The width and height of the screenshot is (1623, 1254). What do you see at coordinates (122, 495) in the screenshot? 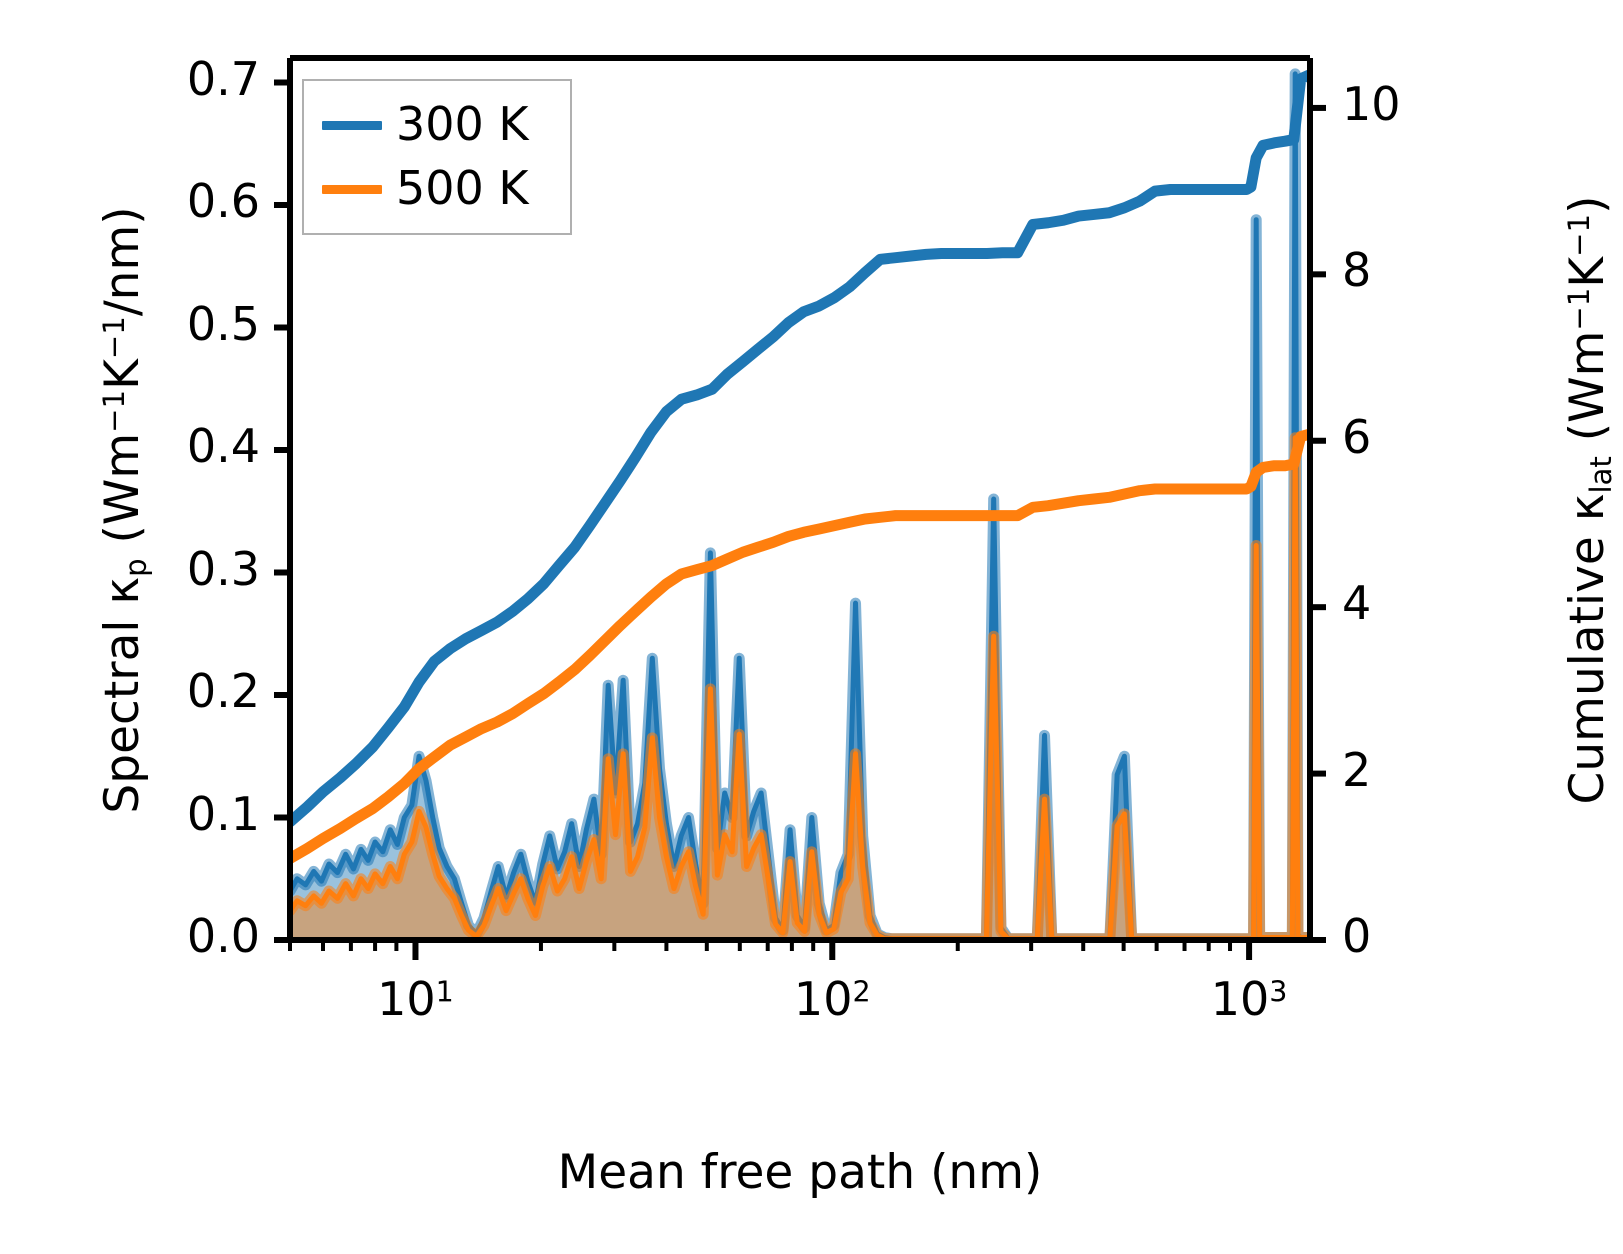
I see `y-left-label-mid: (Wm` at bounding box center [122, 495].